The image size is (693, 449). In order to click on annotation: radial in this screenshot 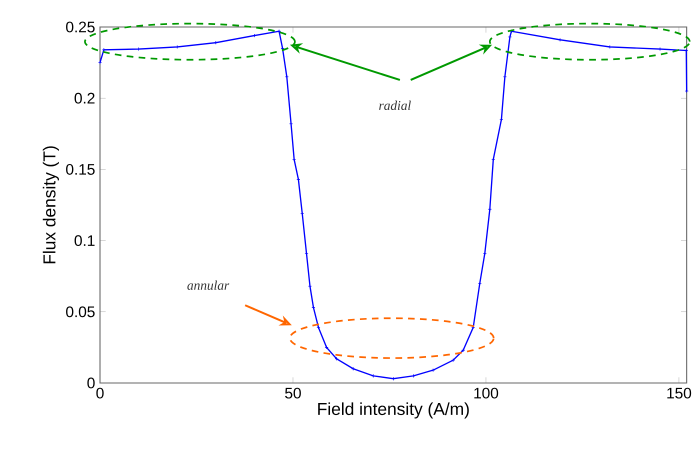, I will do `click(395, 105)`.